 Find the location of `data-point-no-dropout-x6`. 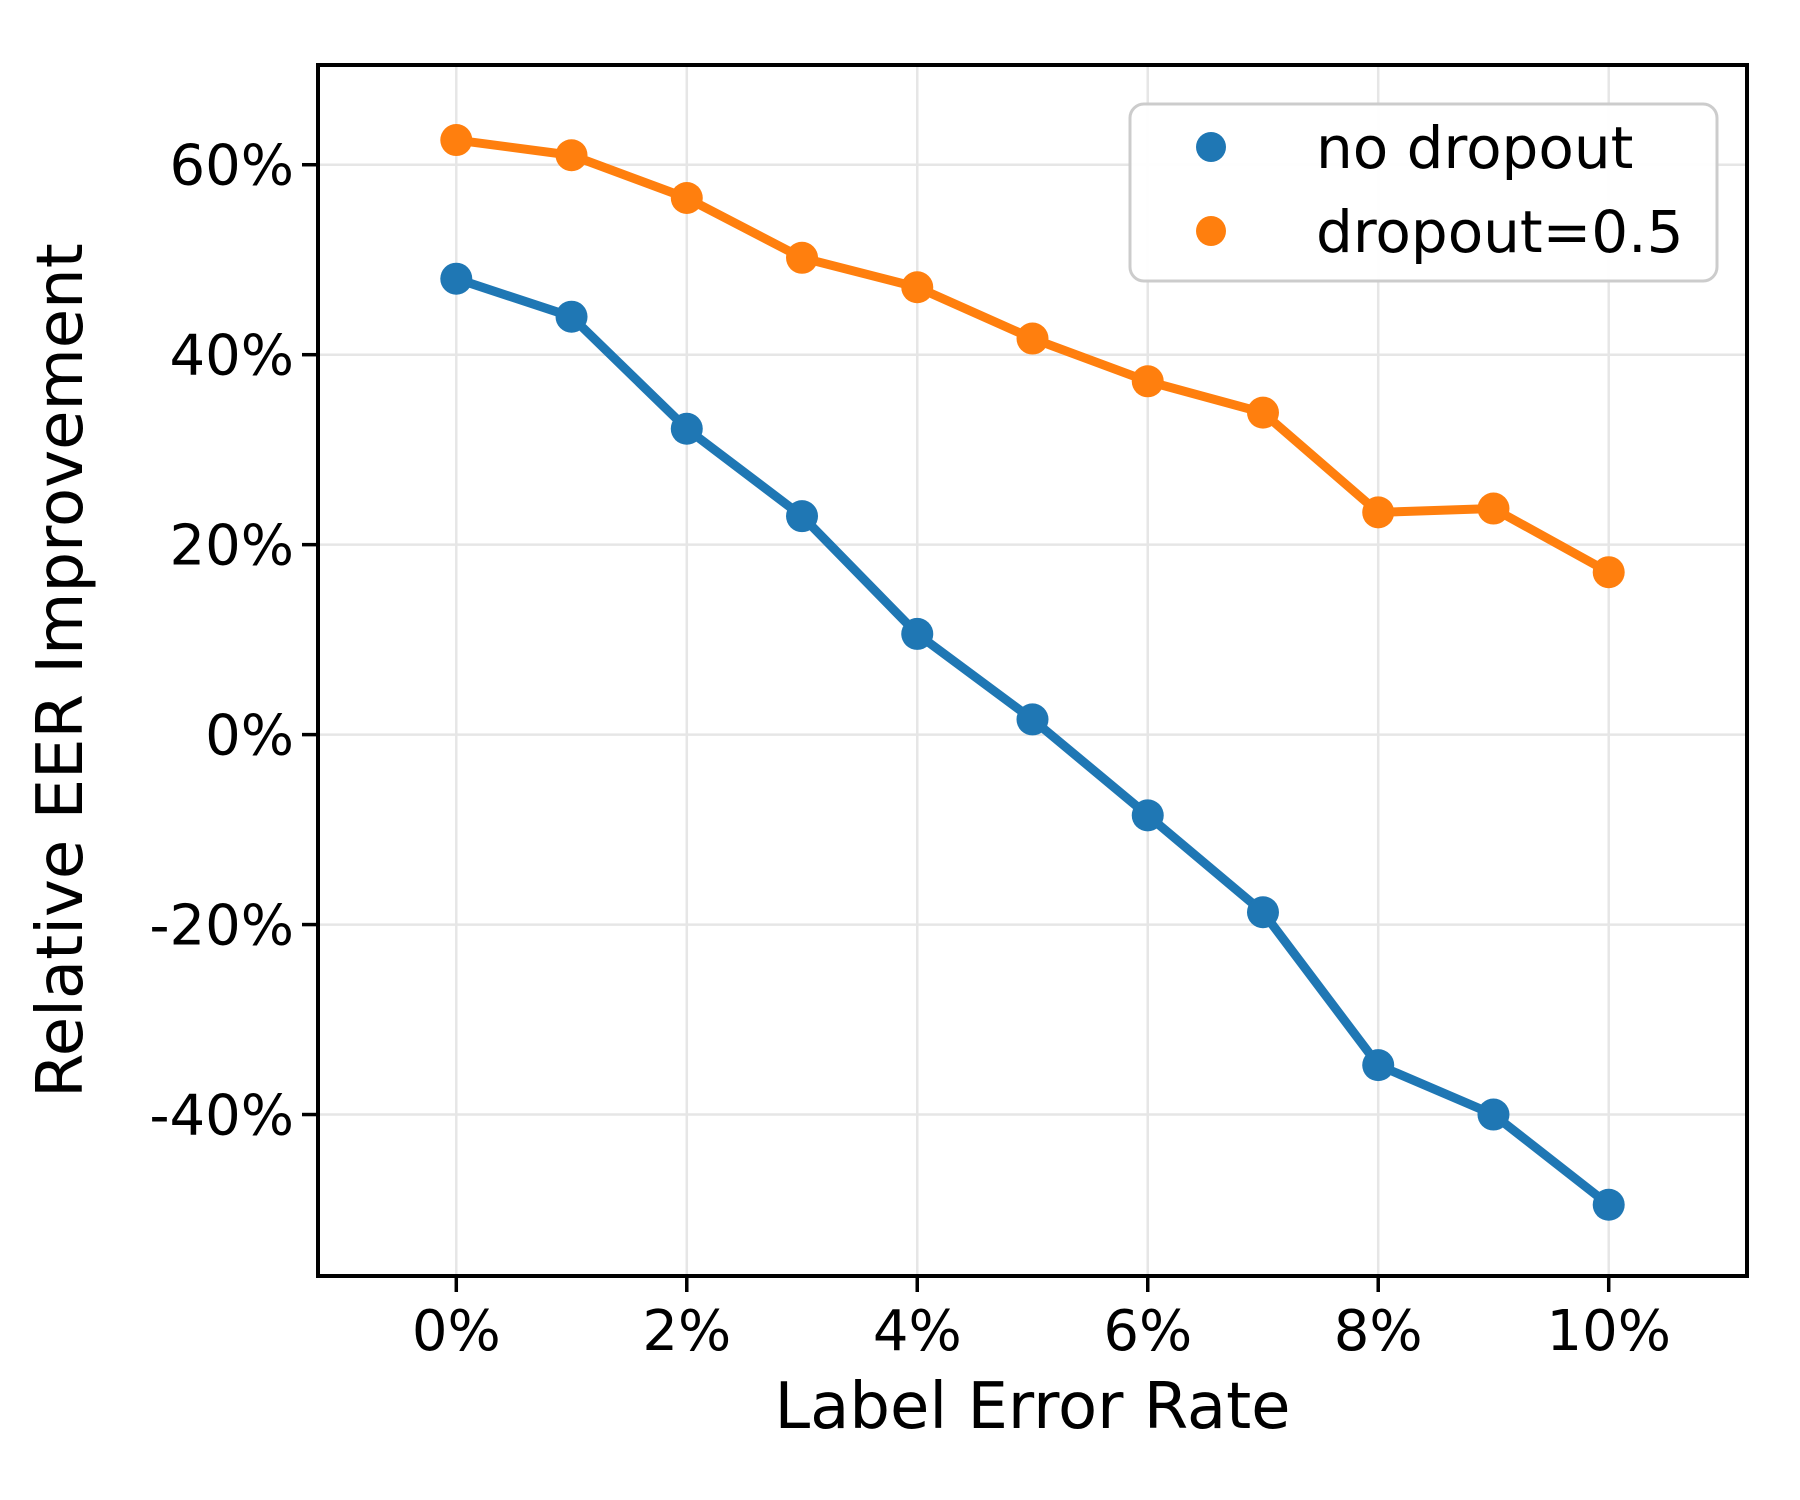

data-point-no-dropout-x6 is located at coordinates (1147, 815).